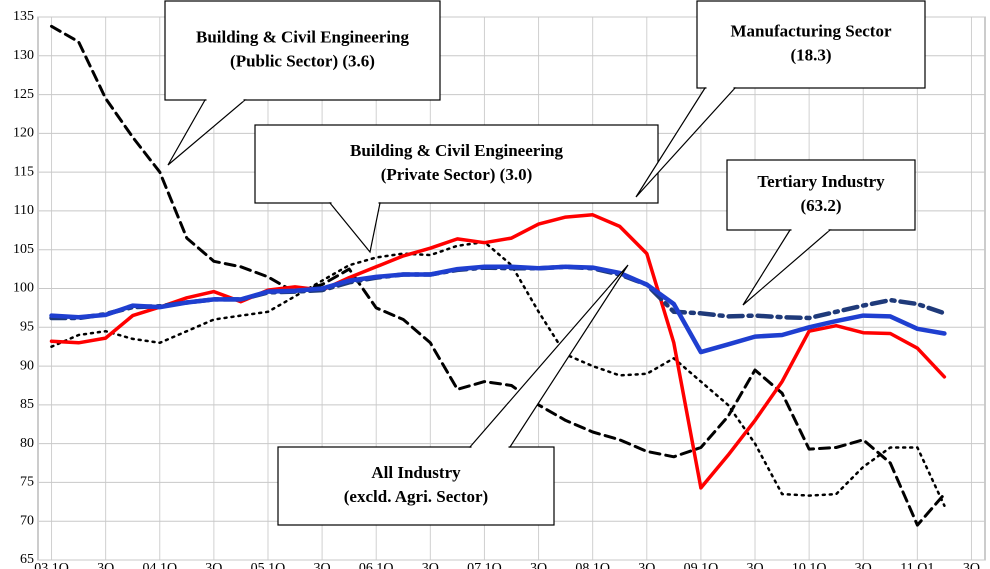  What do you see at coordinates (27, 327) in the screenshot?
I see `y-tick-label: 95` at bounding box center [27, 327].